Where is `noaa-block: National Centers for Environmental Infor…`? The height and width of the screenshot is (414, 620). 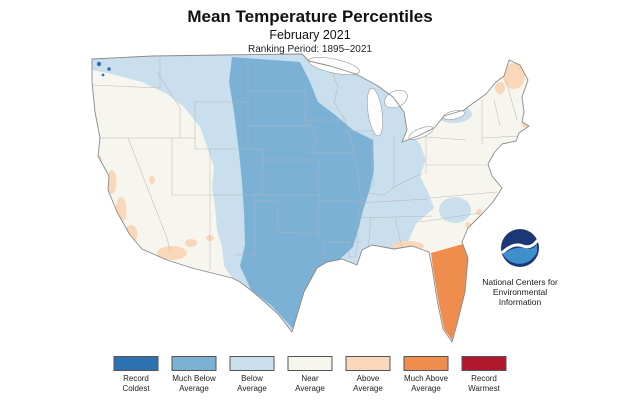
noaa-block: National Centers for Environmental Infor… is located at coordinates (520, 268).